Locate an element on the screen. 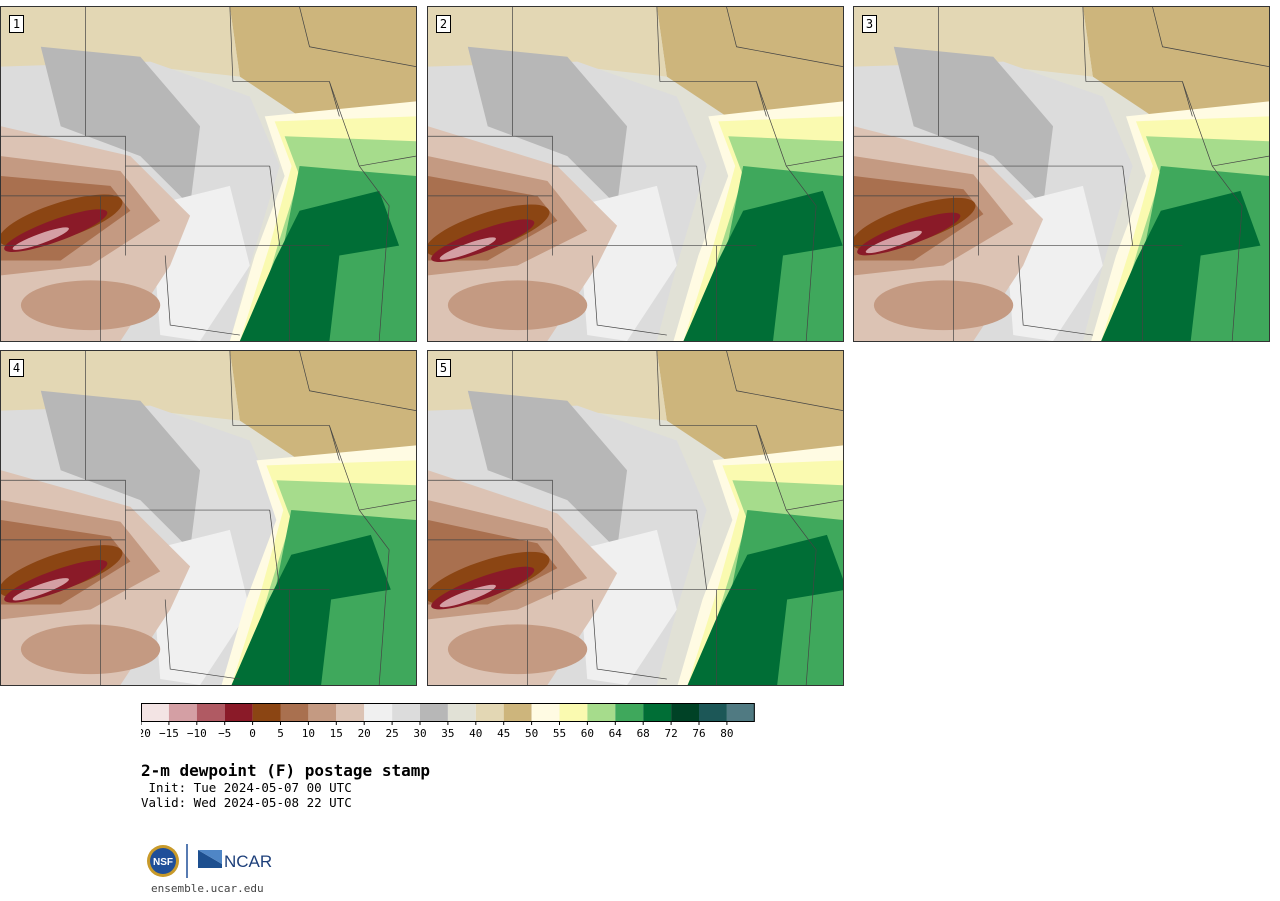 This screenshot has height=901, width=1280. map-panel-2: 2 is located at coordinates (635, 174).